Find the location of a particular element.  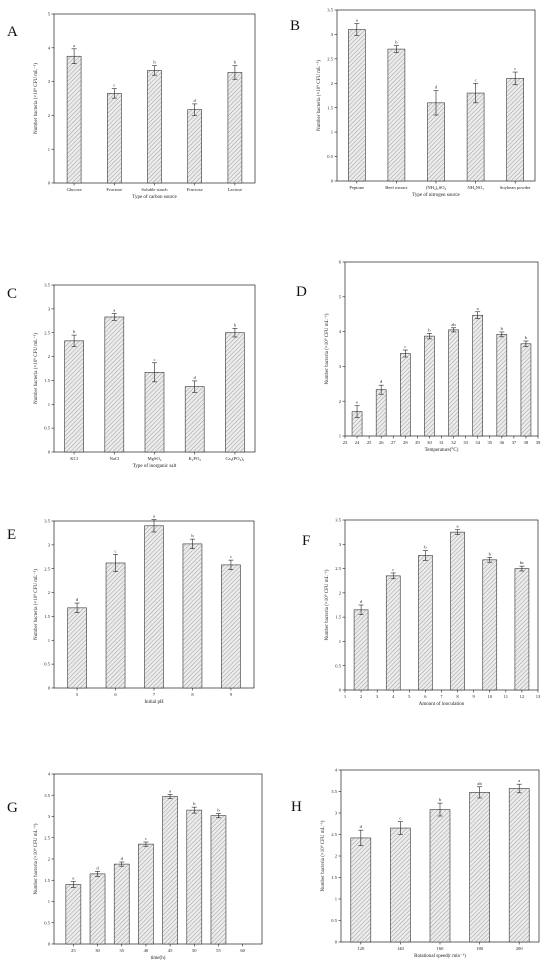

x-tick-label: 45 is located at coordinates (170, 950).